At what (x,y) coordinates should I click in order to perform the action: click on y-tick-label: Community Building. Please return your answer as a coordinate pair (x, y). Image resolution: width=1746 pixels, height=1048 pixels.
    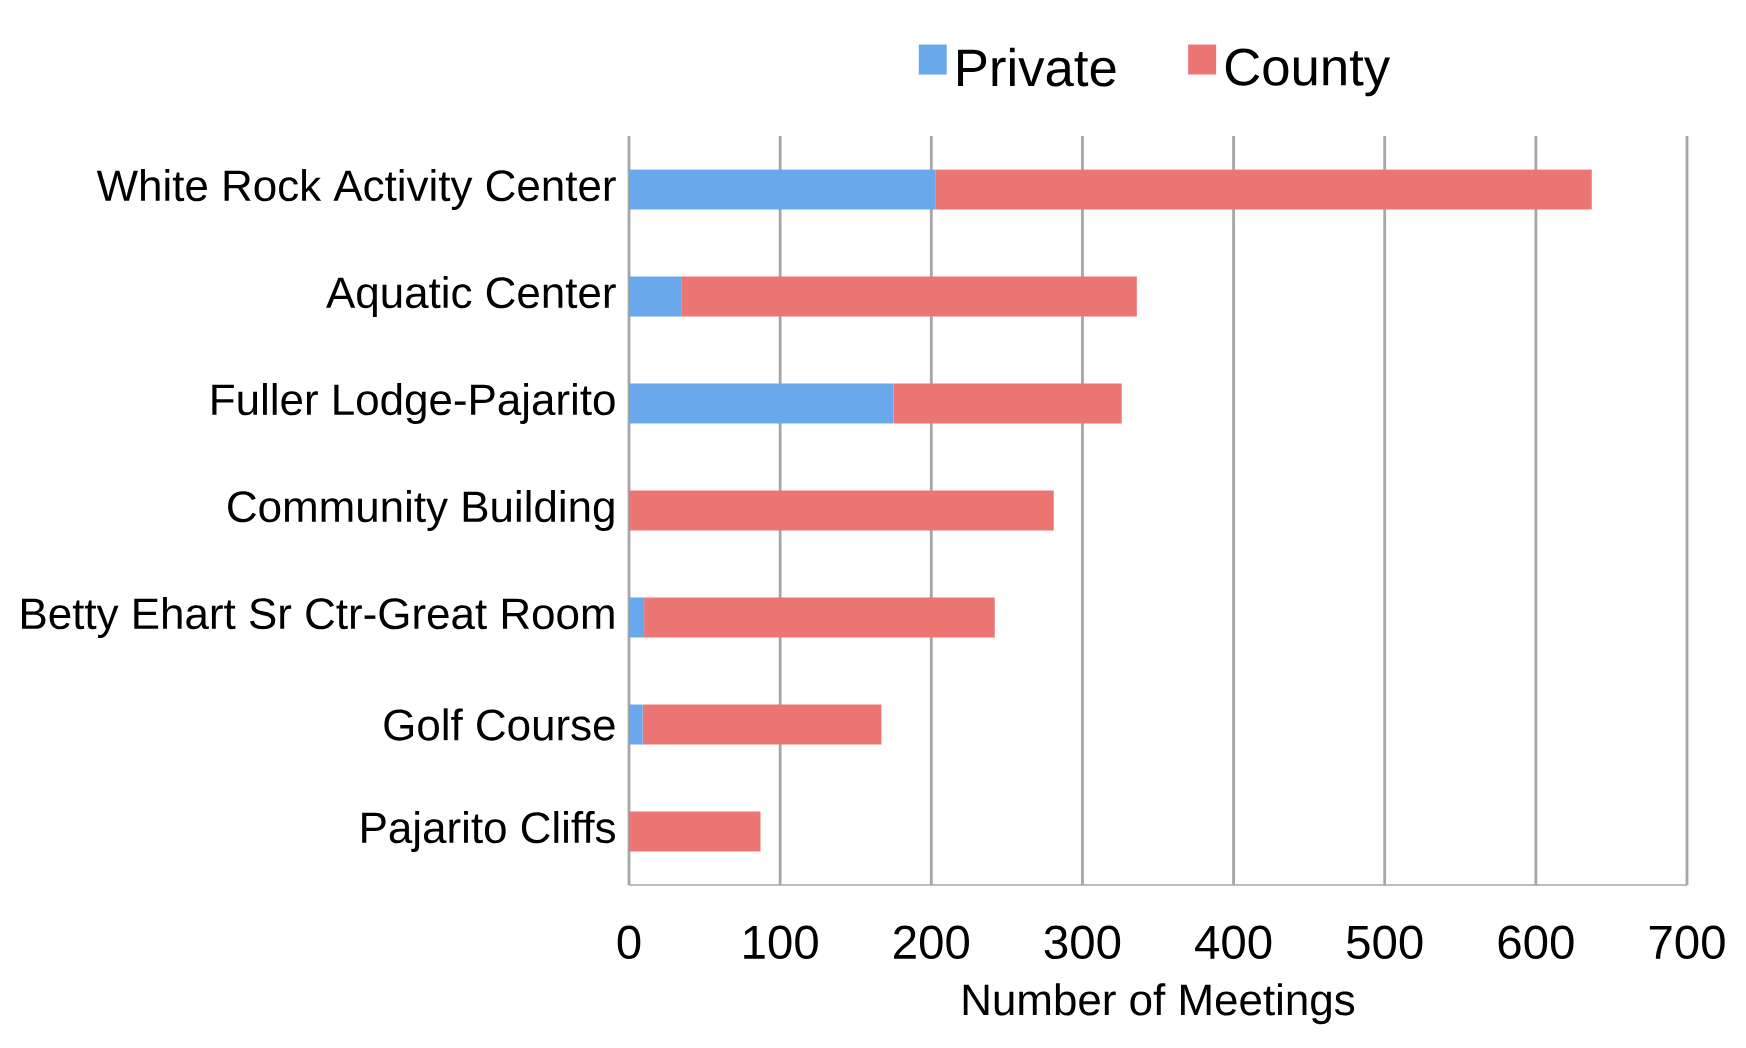
    Looking at the image, I should click on (421, 510).